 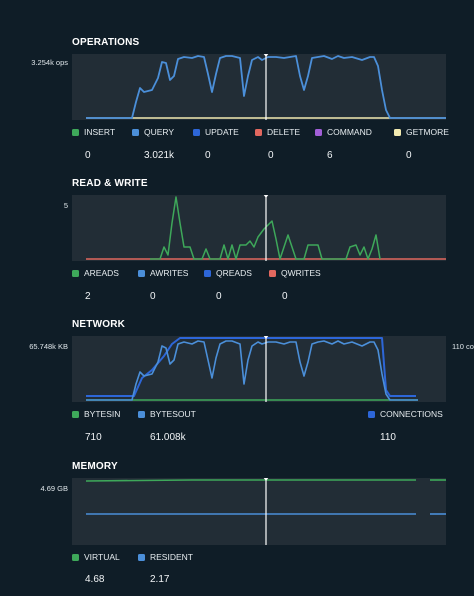 I want to click on virtual-value: 4.68, so click(x=95, y=579).